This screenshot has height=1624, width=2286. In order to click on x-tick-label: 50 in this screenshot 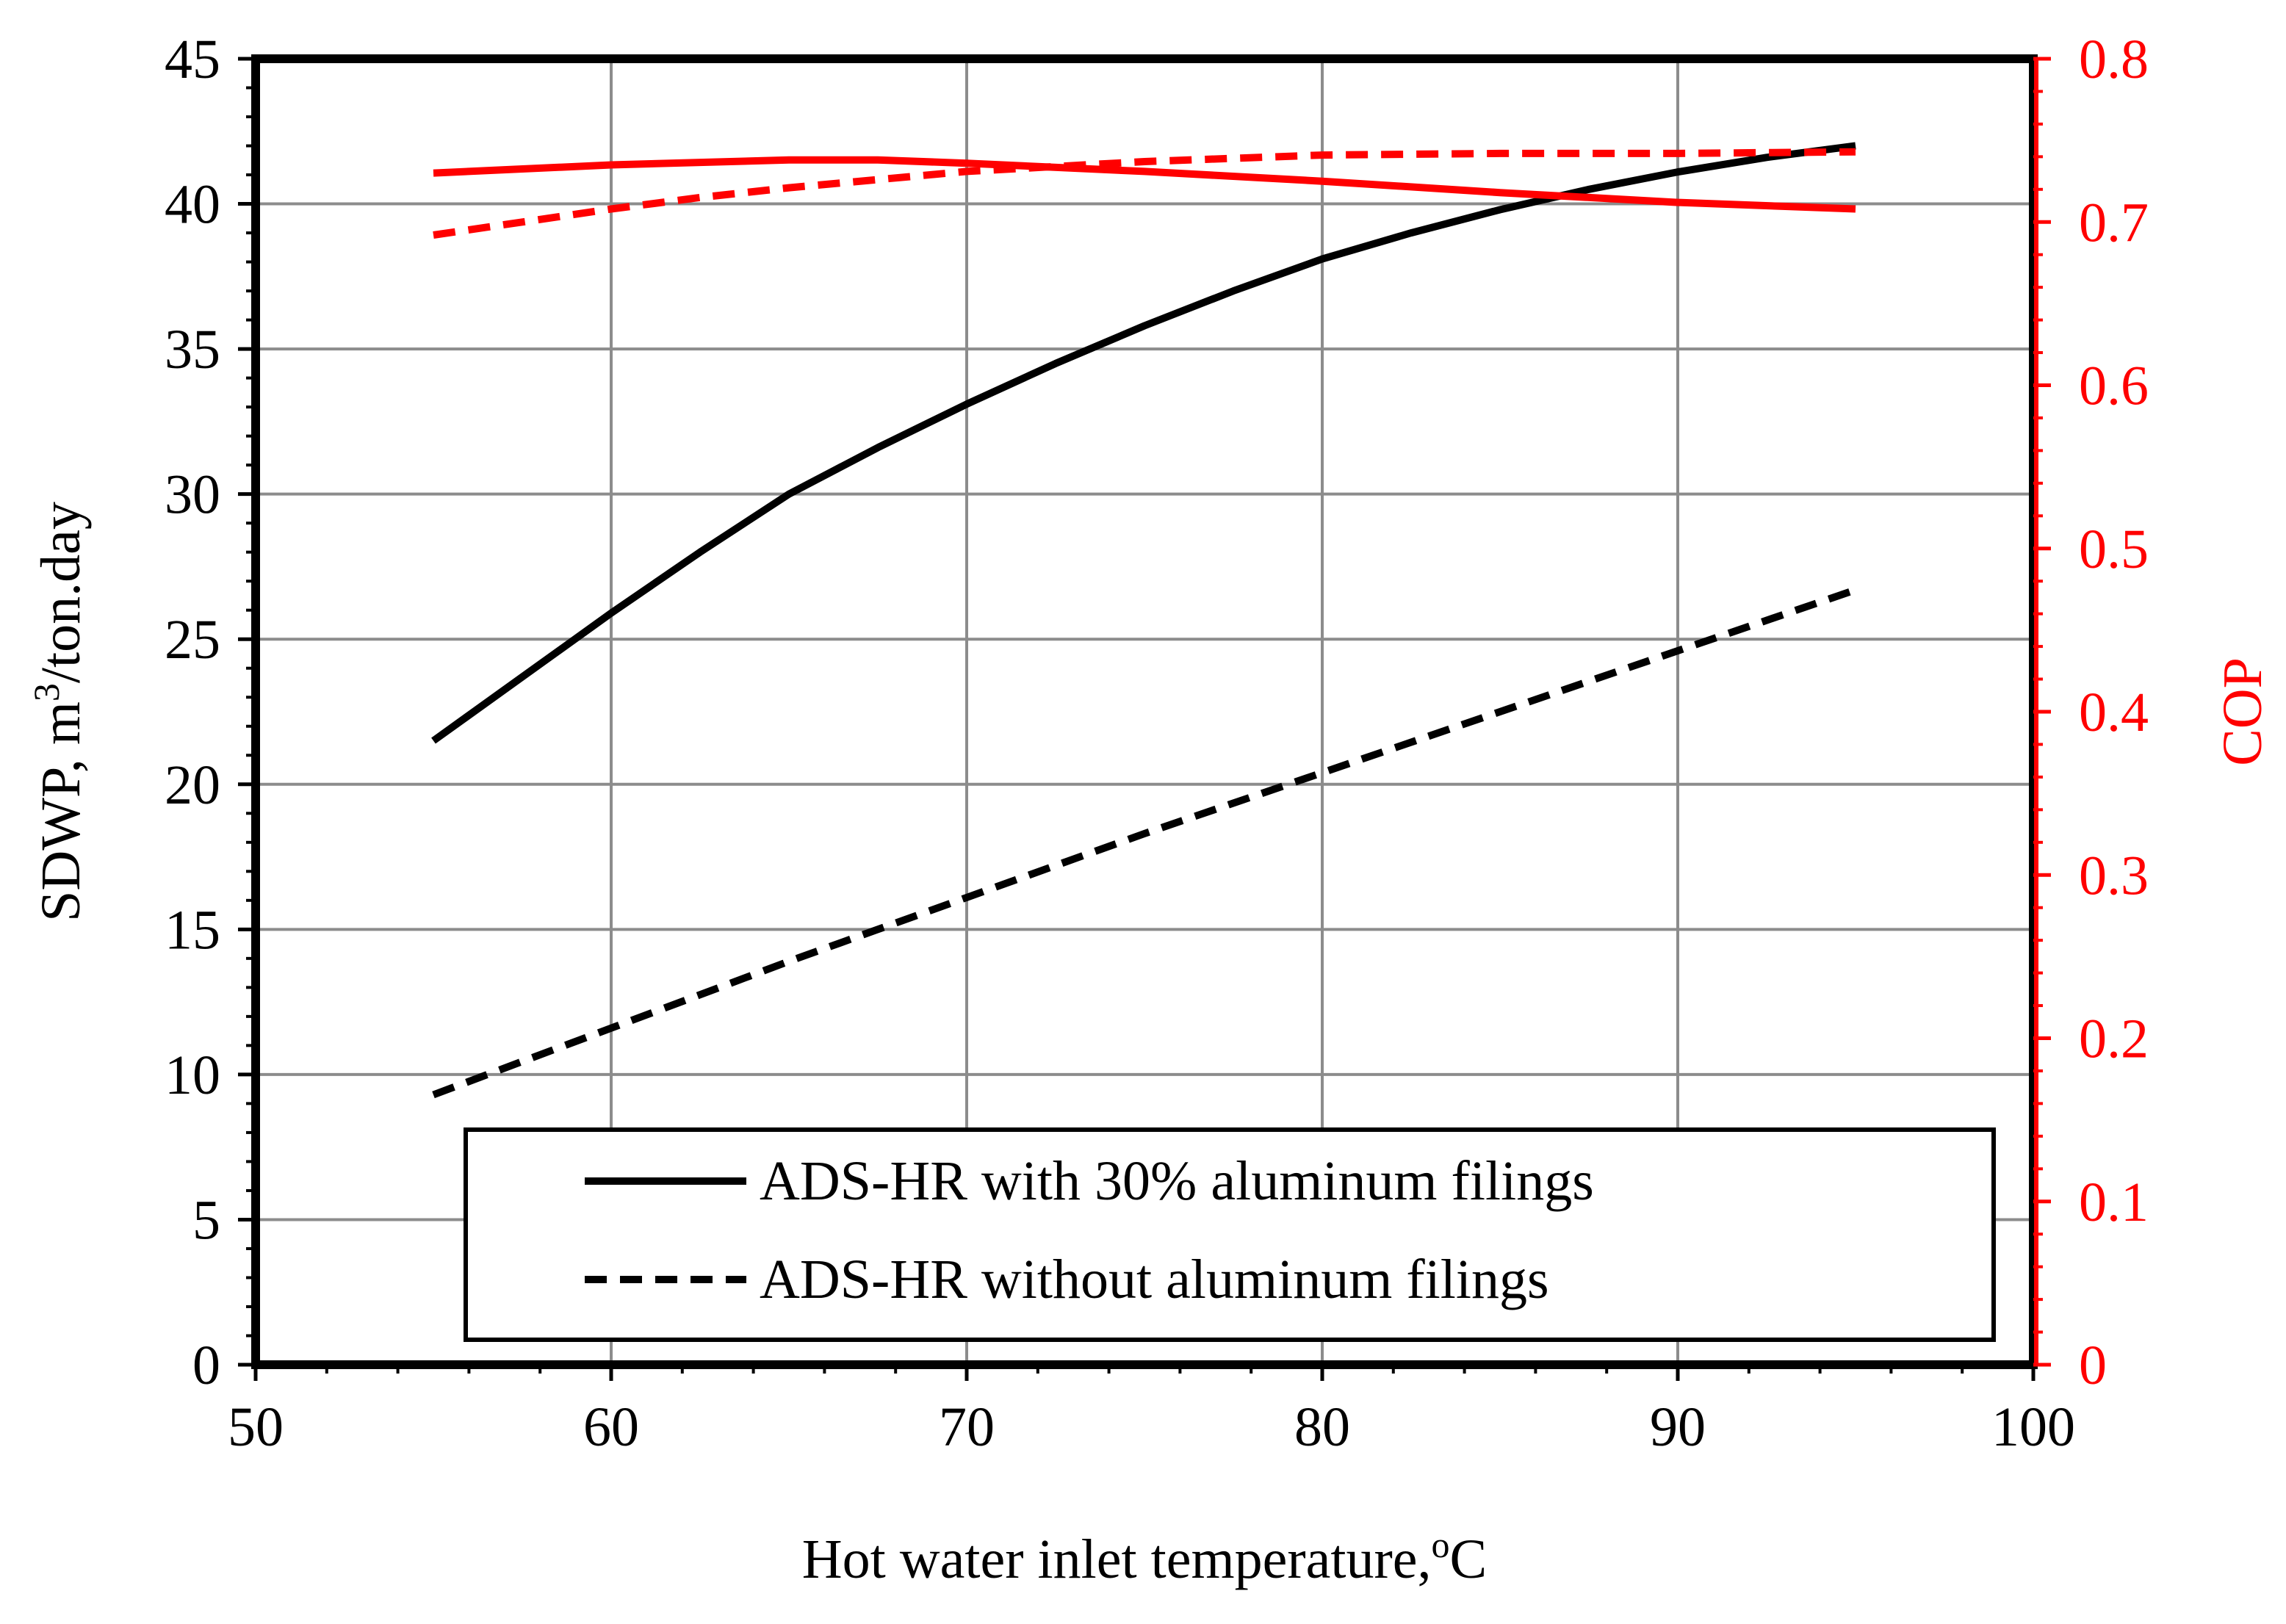, I will do `click(256, 1427)`.